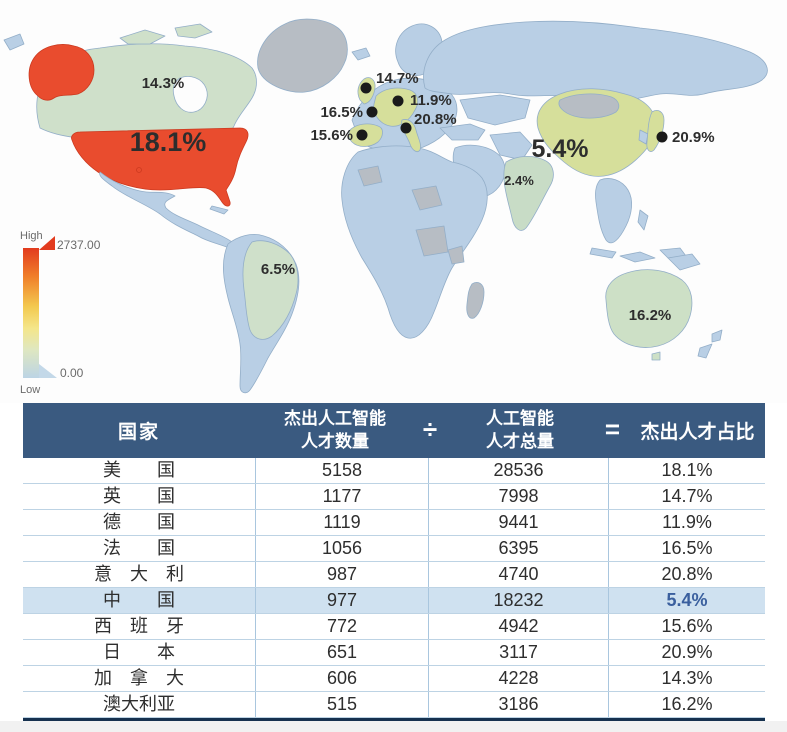  I want to click on country-cell: 美 国, so click(139, 470).